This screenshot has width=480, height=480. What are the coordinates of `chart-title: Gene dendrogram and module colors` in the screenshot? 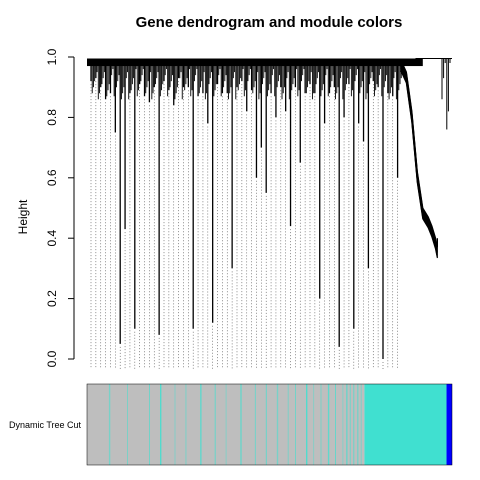 It's located at (269, 22).